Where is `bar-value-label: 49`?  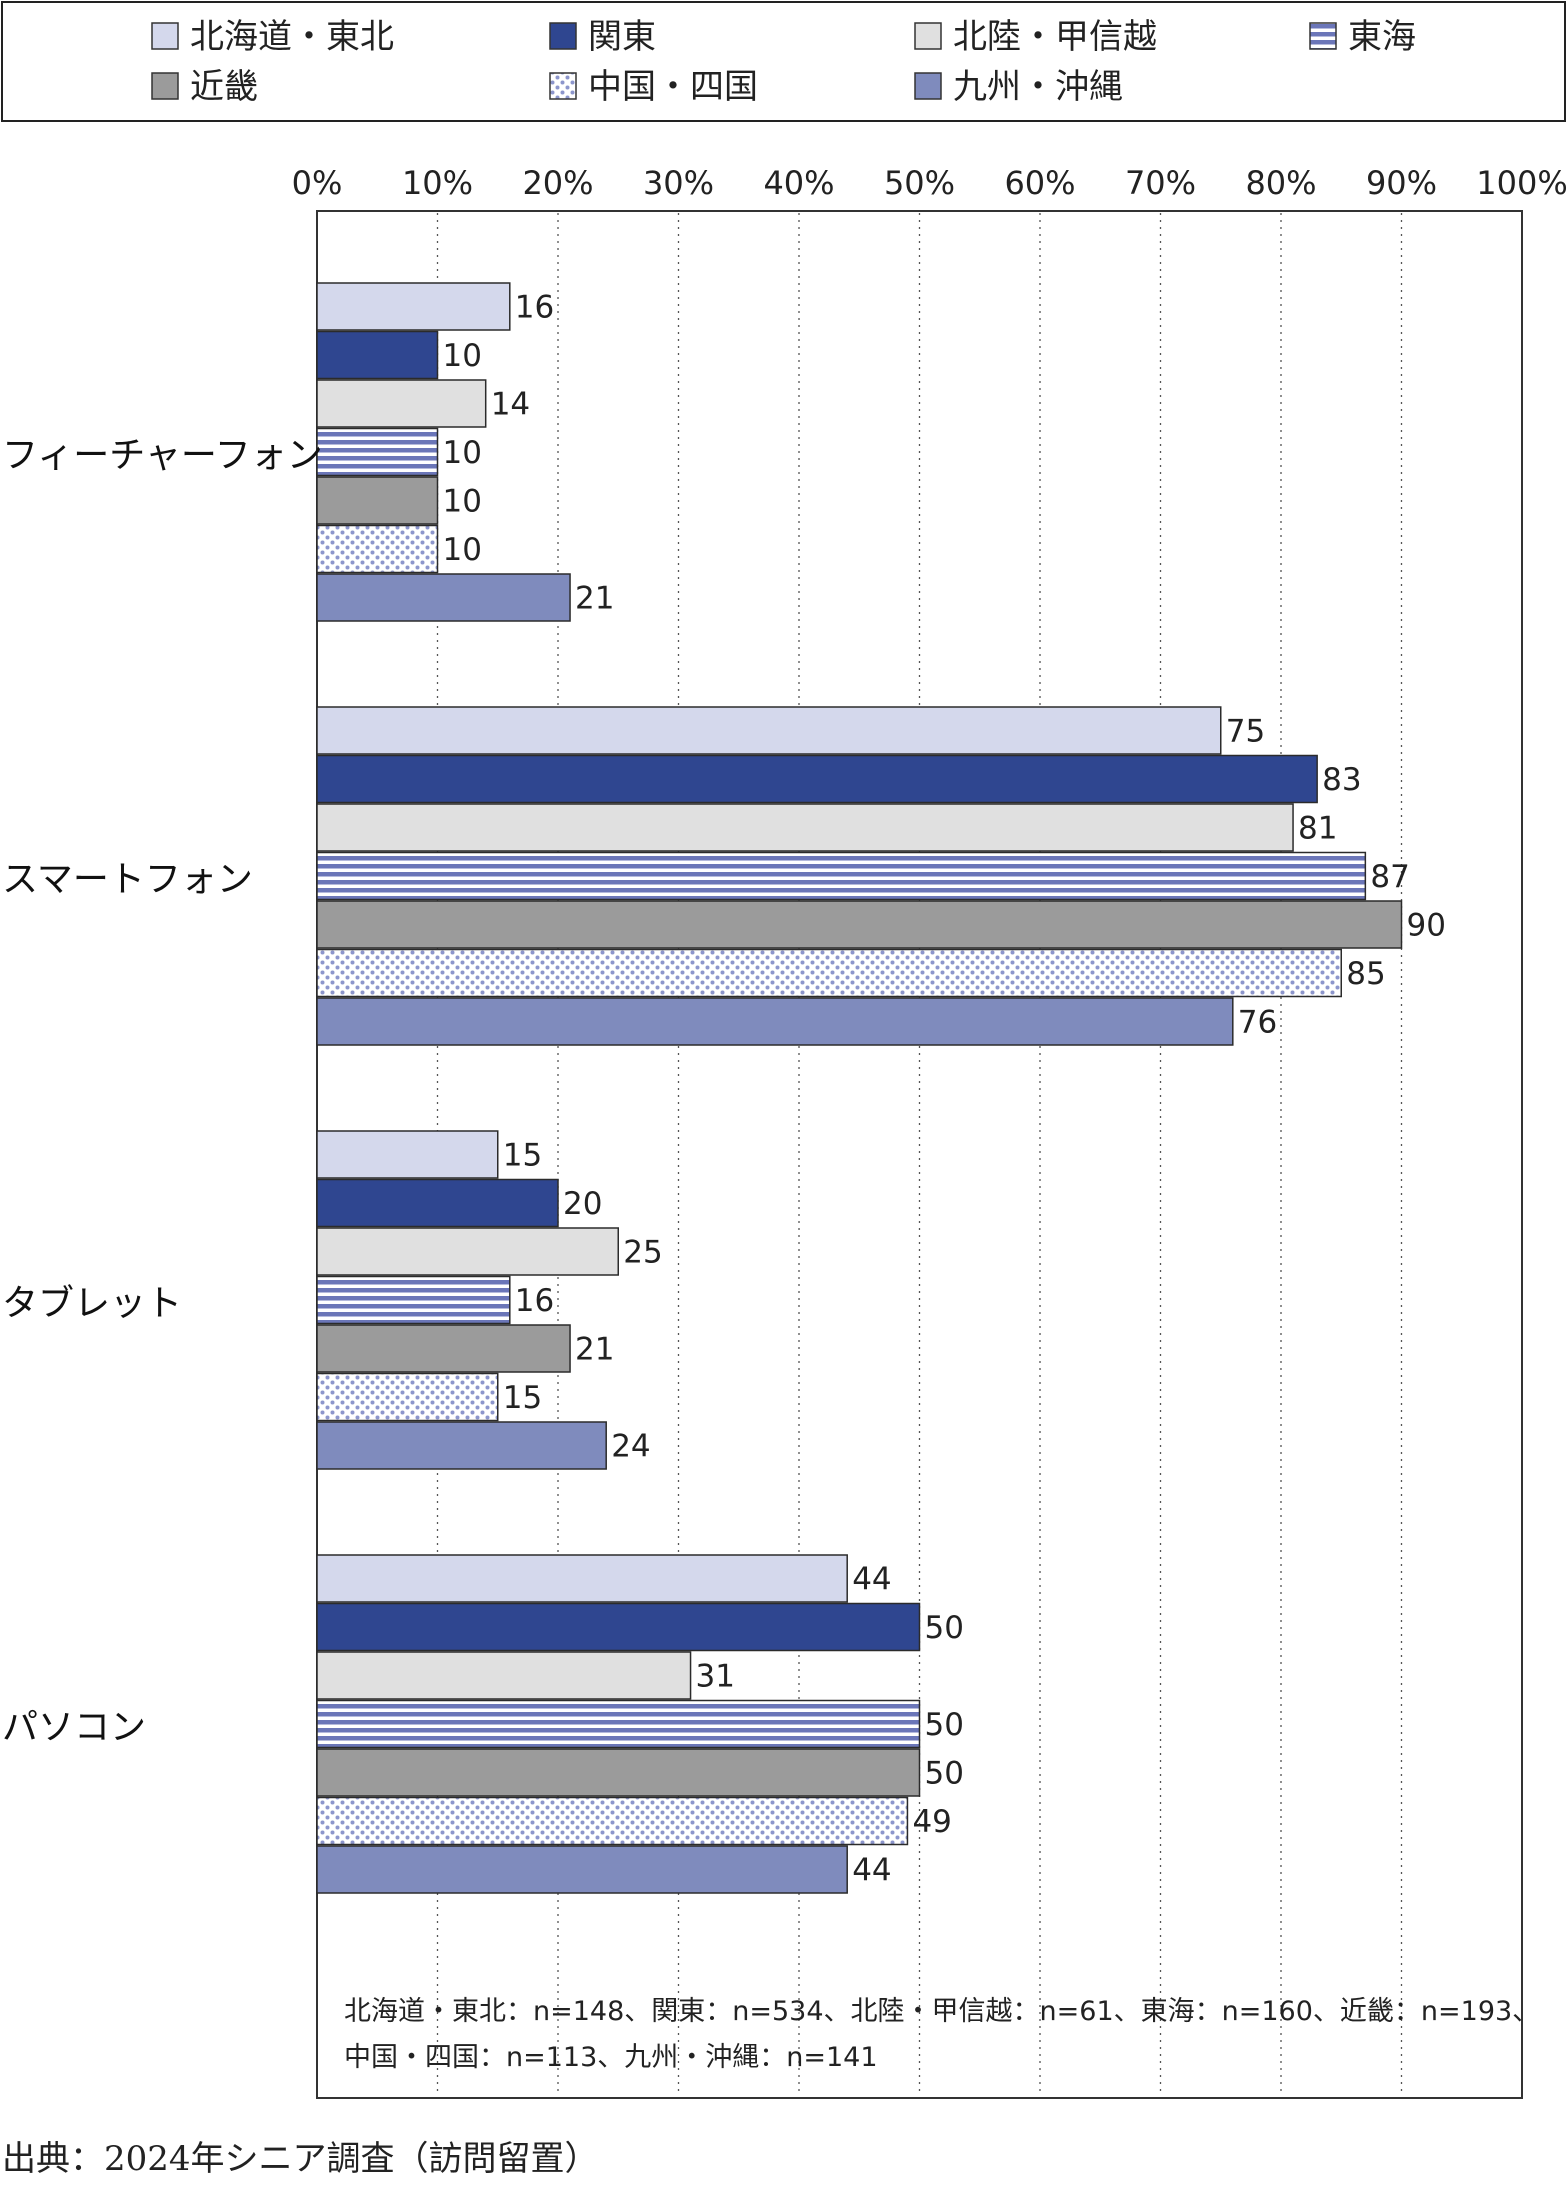
bar-value-label: 49 is located at coordinates (931, 1822).